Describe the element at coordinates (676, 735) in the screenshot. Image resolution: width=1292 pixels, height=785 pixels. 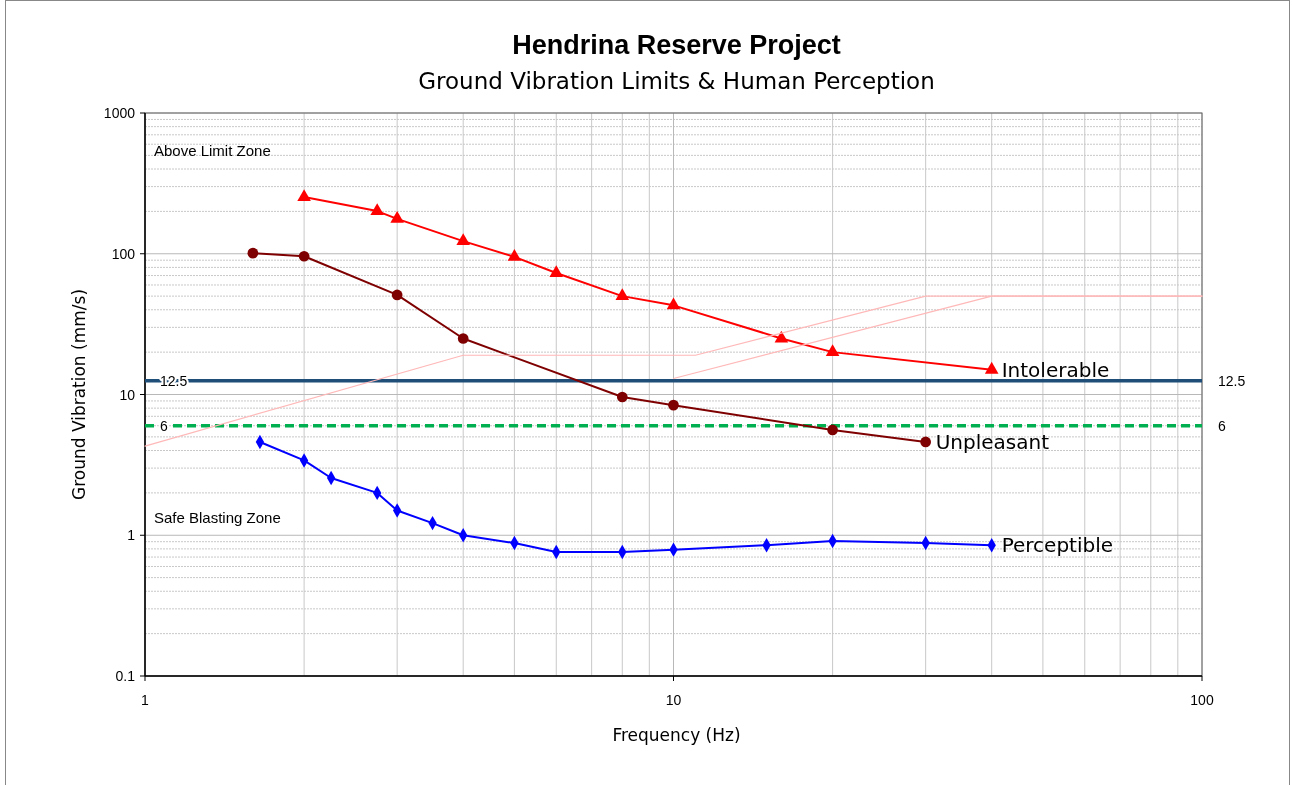
I see `x-axis-title: Frequency (Hz)` at that location.